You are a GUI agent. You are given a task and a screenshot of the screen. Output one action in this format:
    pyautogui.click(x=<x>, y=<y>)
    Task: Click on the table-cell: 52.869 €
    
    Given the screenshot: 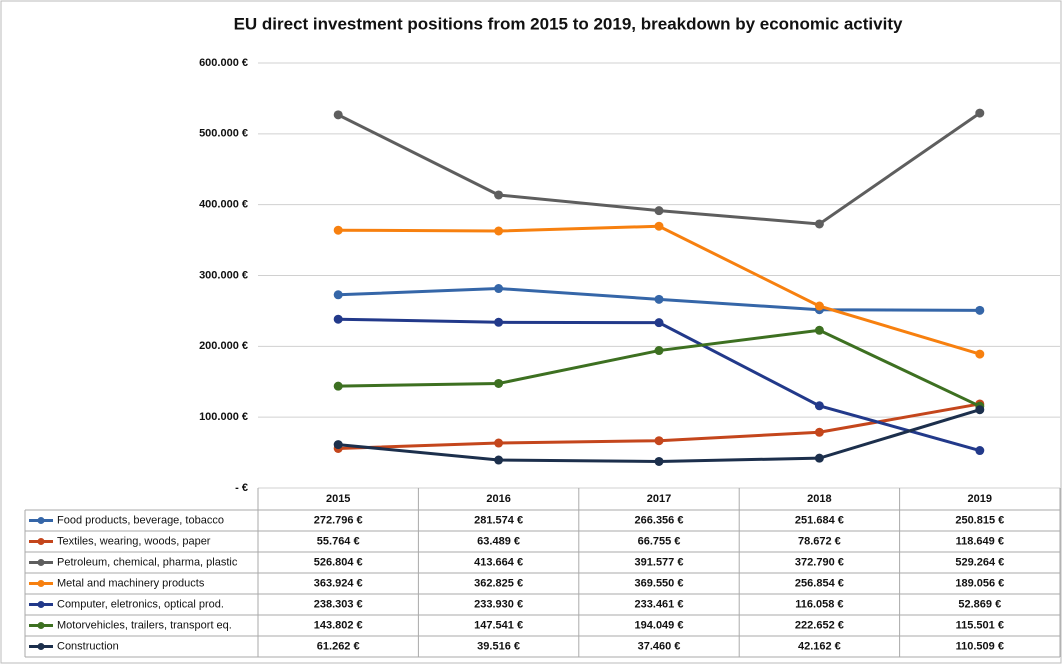 What is the action you would take?
    pyautogui.click(x=979, y=604)
    